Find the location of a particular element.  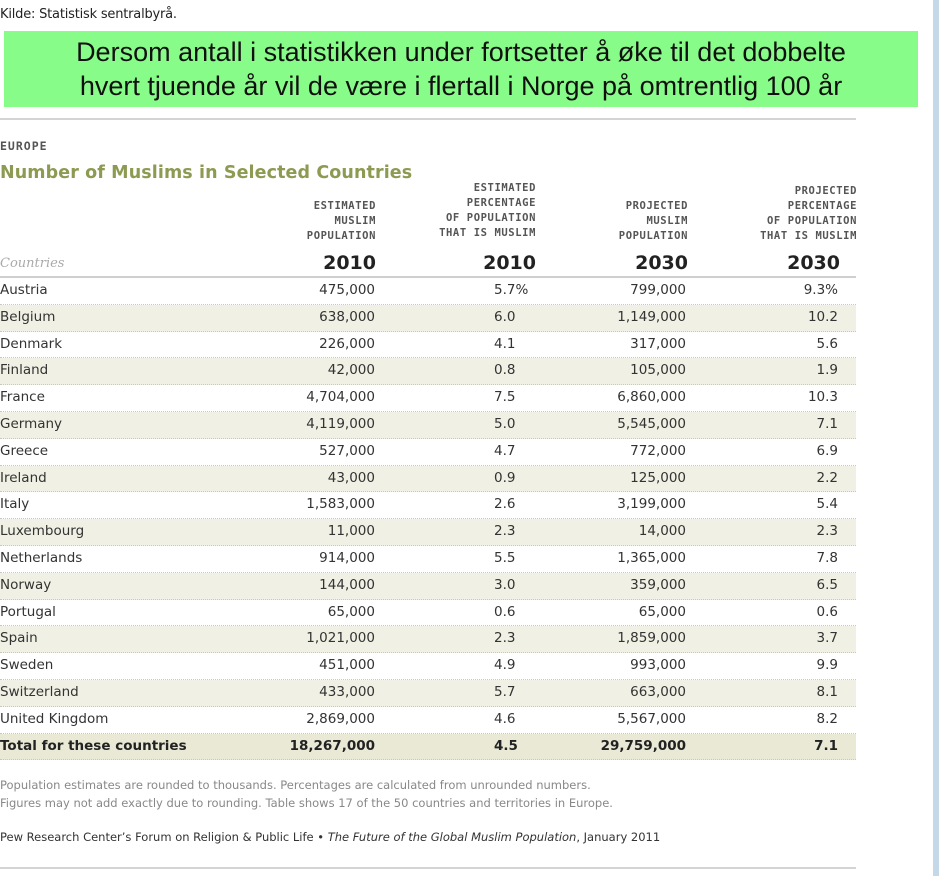

table-row: Sweden 451,000 4.9 993,000 9.9 is located at coordinates (428, 666).